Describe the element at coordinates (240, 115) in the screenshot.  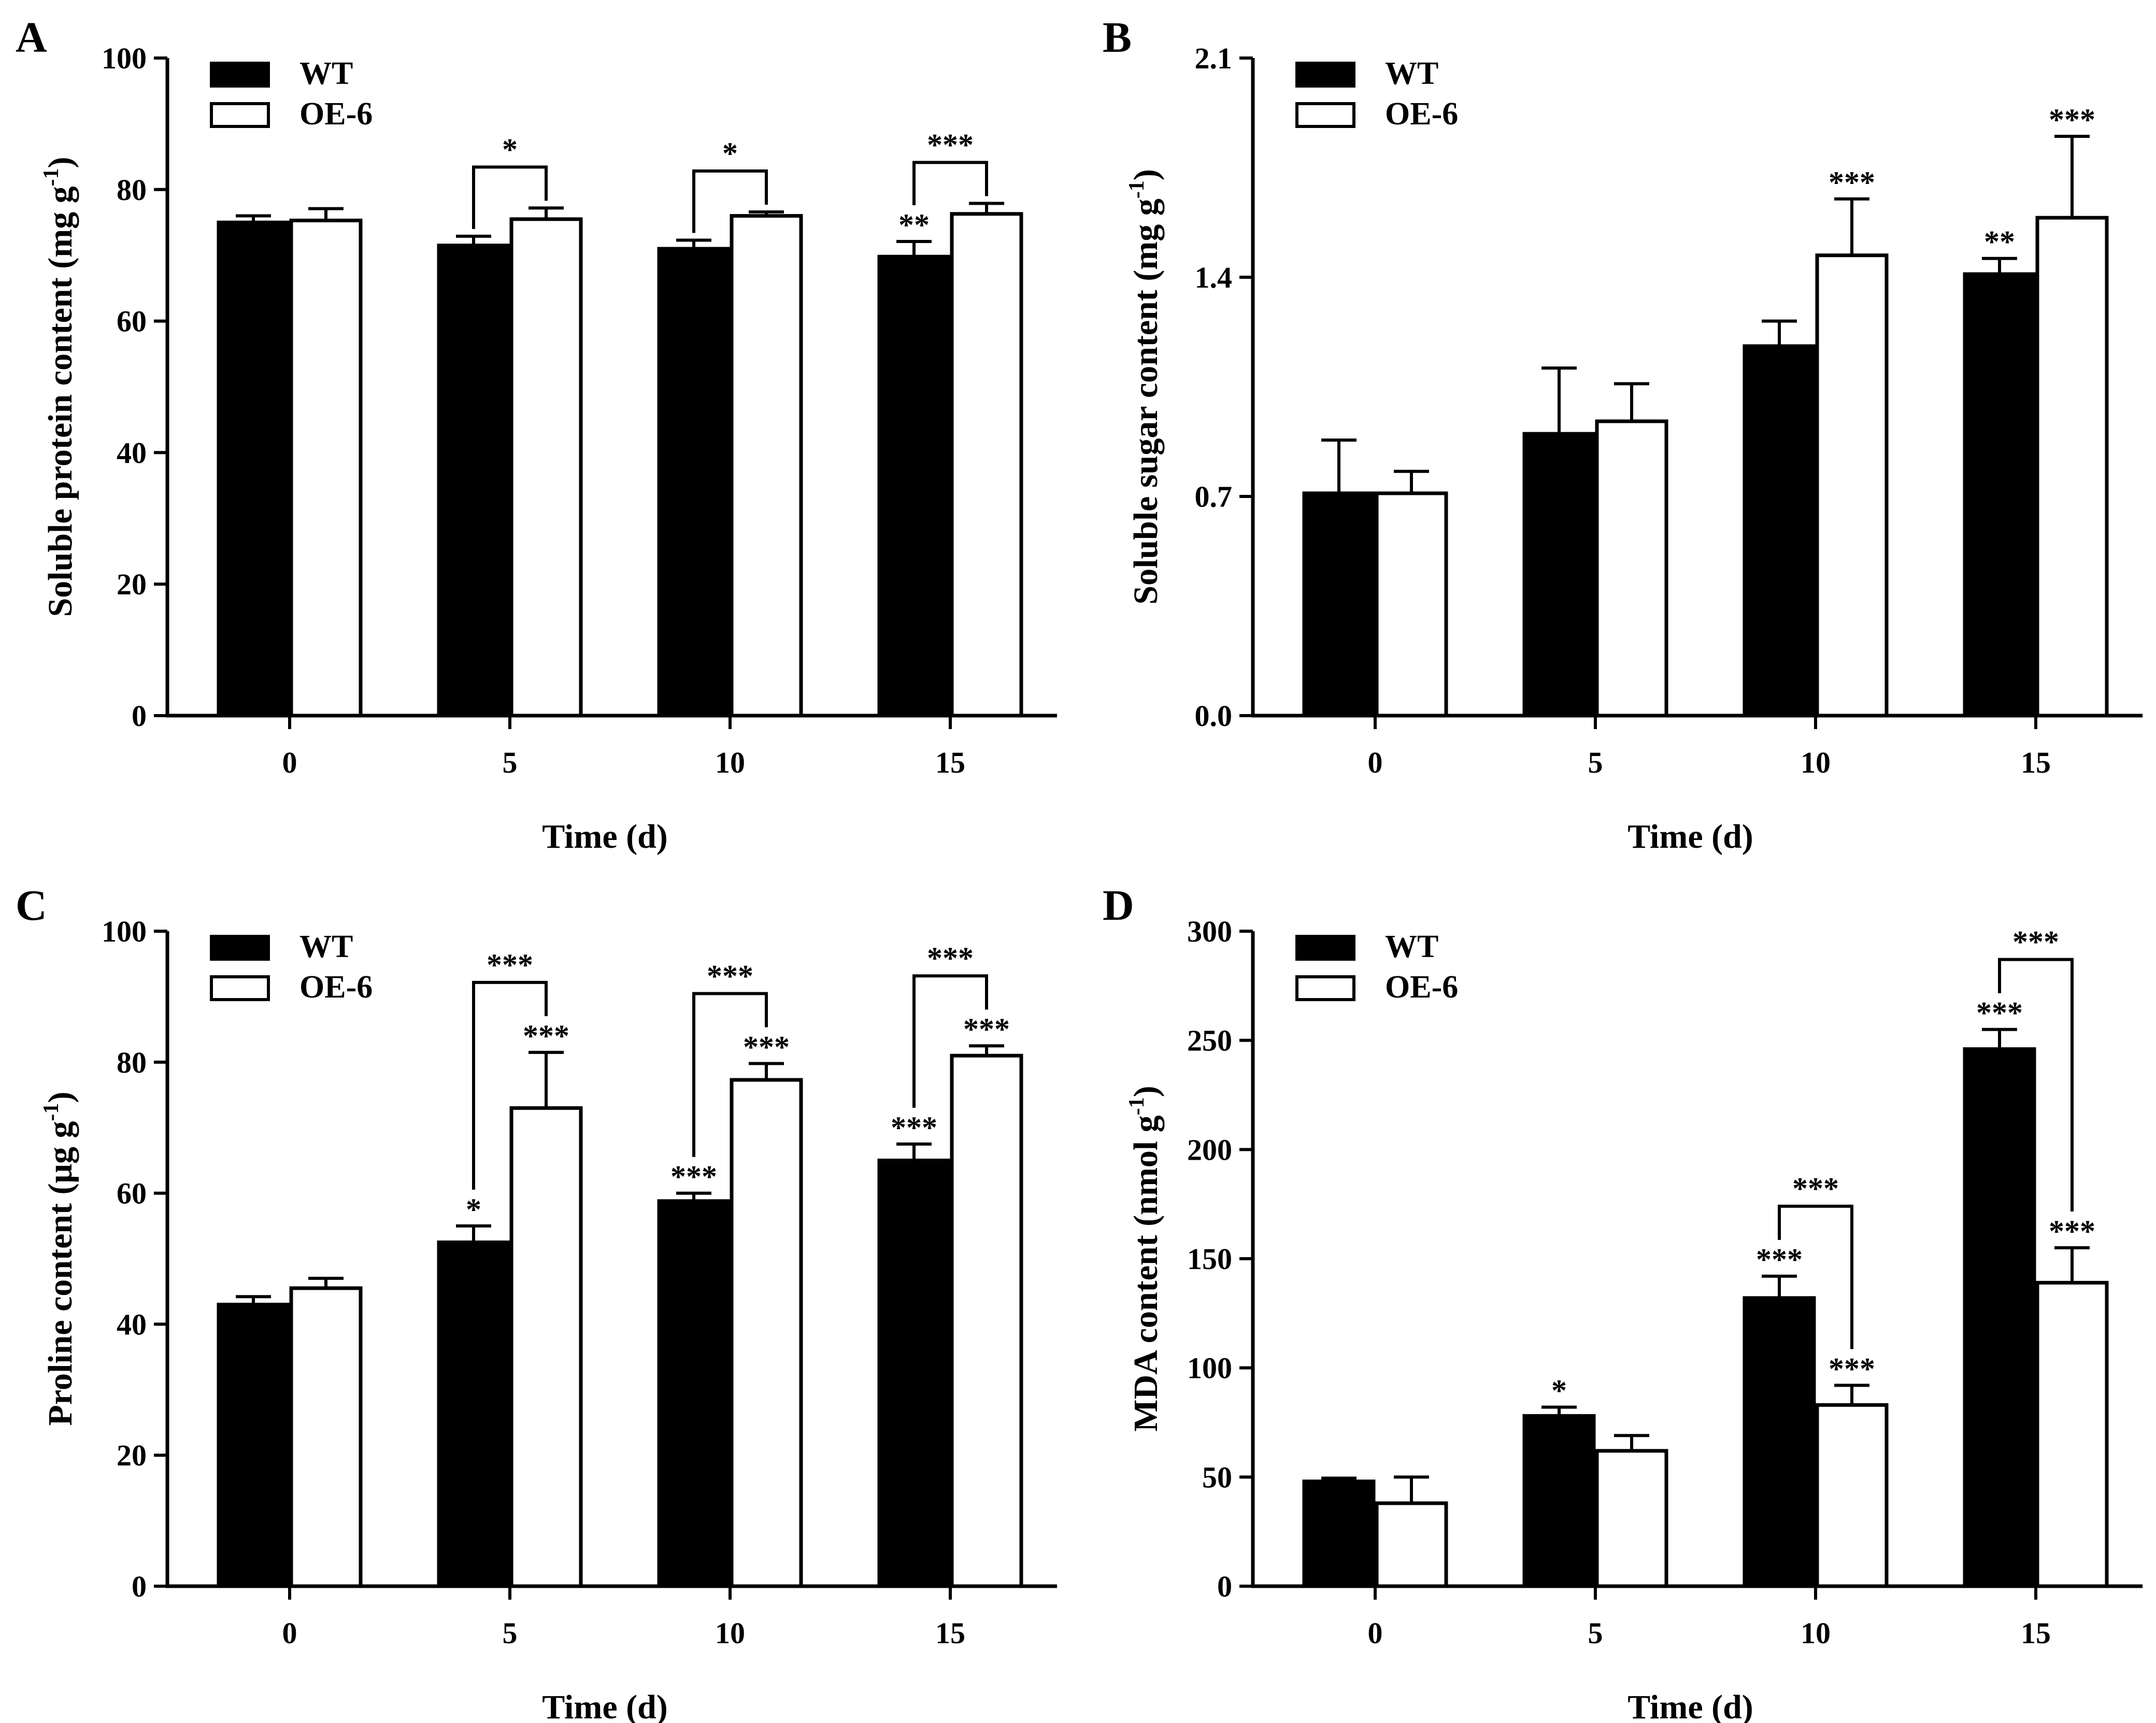
I see `legend-swatch-oe6` at that location.